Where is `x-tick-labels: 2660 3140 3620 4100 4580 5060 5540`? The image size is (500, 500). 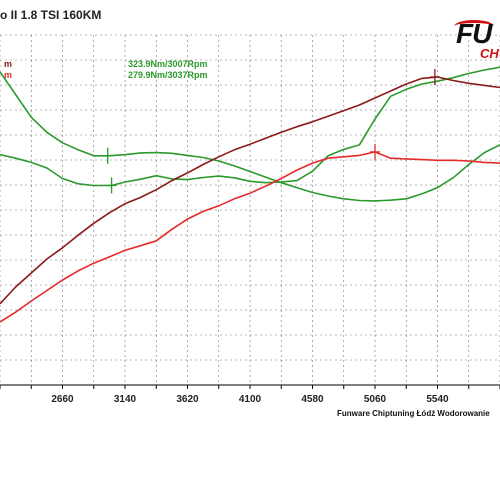 x-tick-labels: 2660 3140 3620 4100 4580 5060 5540 is located at coordinates (250, 399).